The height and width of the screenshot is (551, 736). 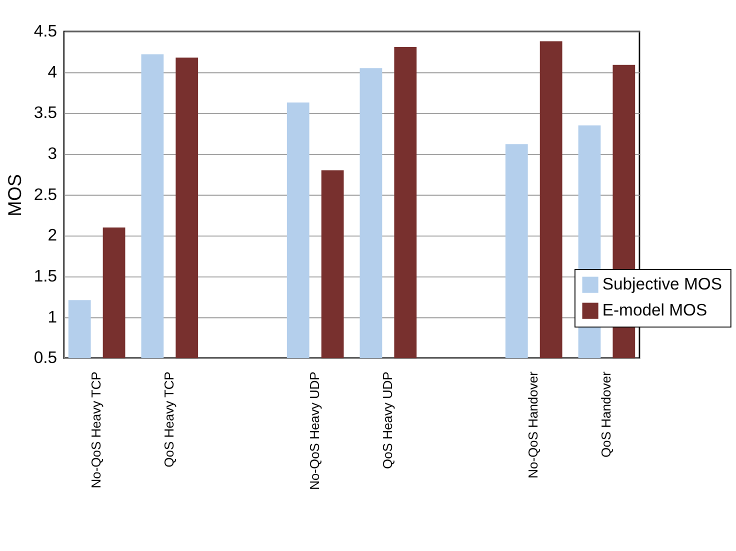 I want to click on y-tick-label: 1.5, so click(x=46, y=276).